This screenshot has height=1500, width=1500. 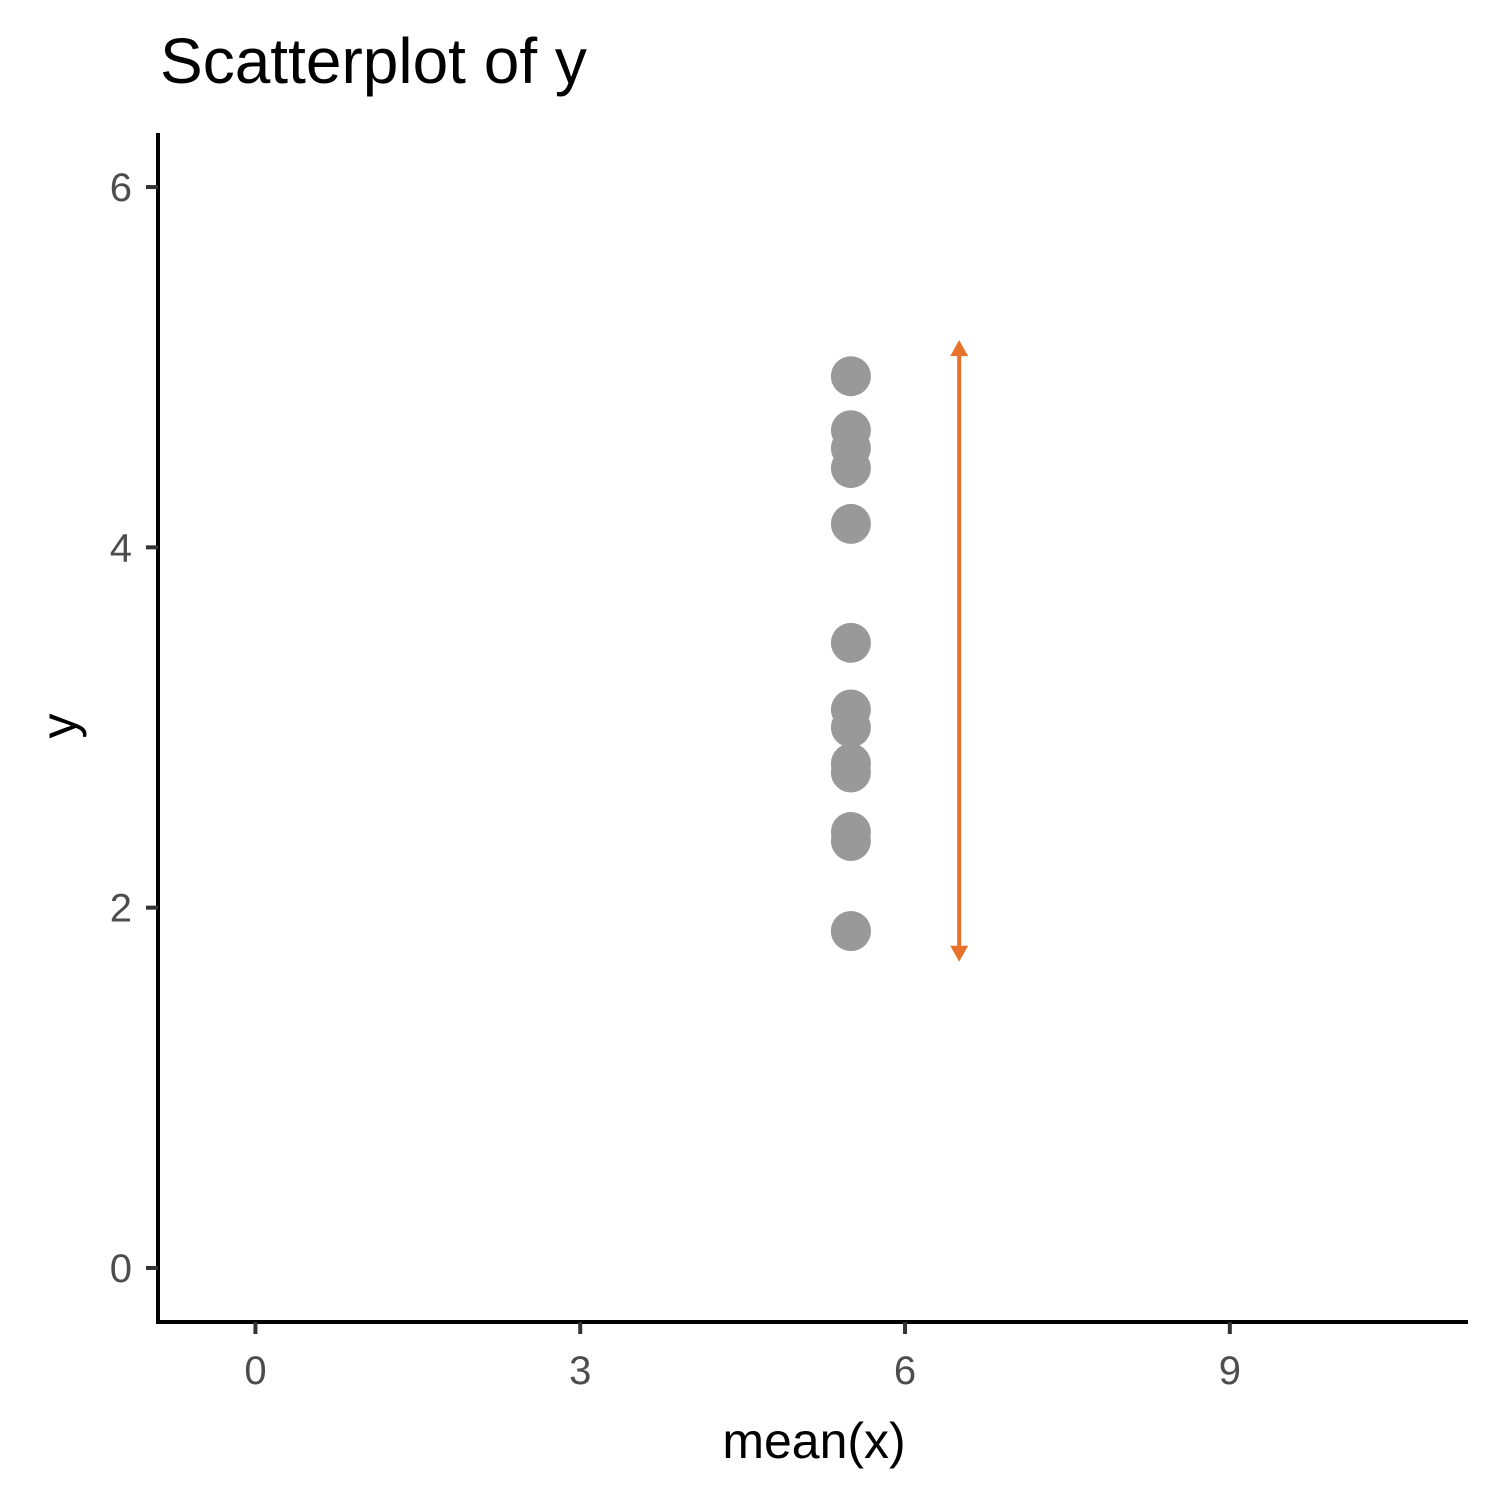 I want to click on y-tick-label: 0, so click(x=121, y=1269).